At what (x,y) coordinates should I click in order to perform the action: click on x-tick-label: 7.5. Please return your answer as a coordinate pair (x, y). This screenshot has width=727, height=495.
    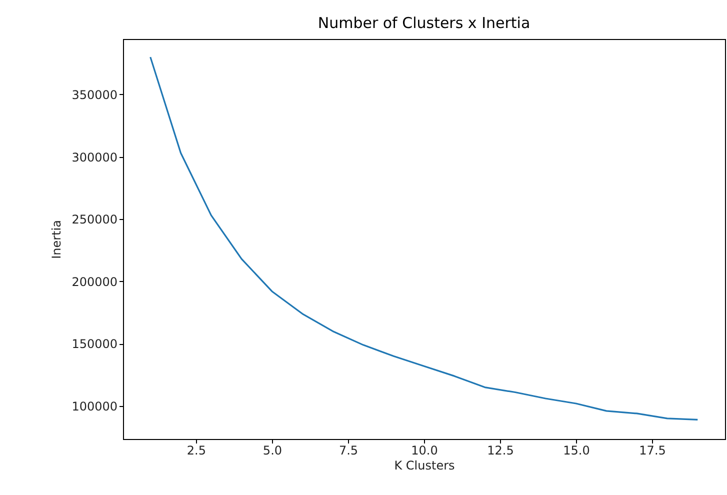
    Looking at the image, I should click on (348, 451).